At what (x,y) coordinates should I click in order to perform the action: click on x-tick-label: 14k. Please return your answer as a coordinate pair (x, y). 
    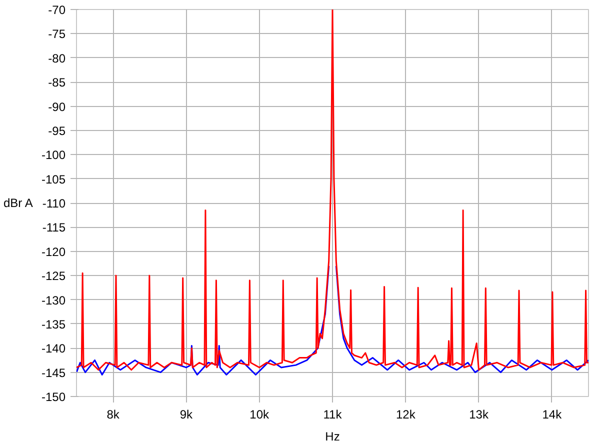
    Looking at the image, I should click on (552, 415).